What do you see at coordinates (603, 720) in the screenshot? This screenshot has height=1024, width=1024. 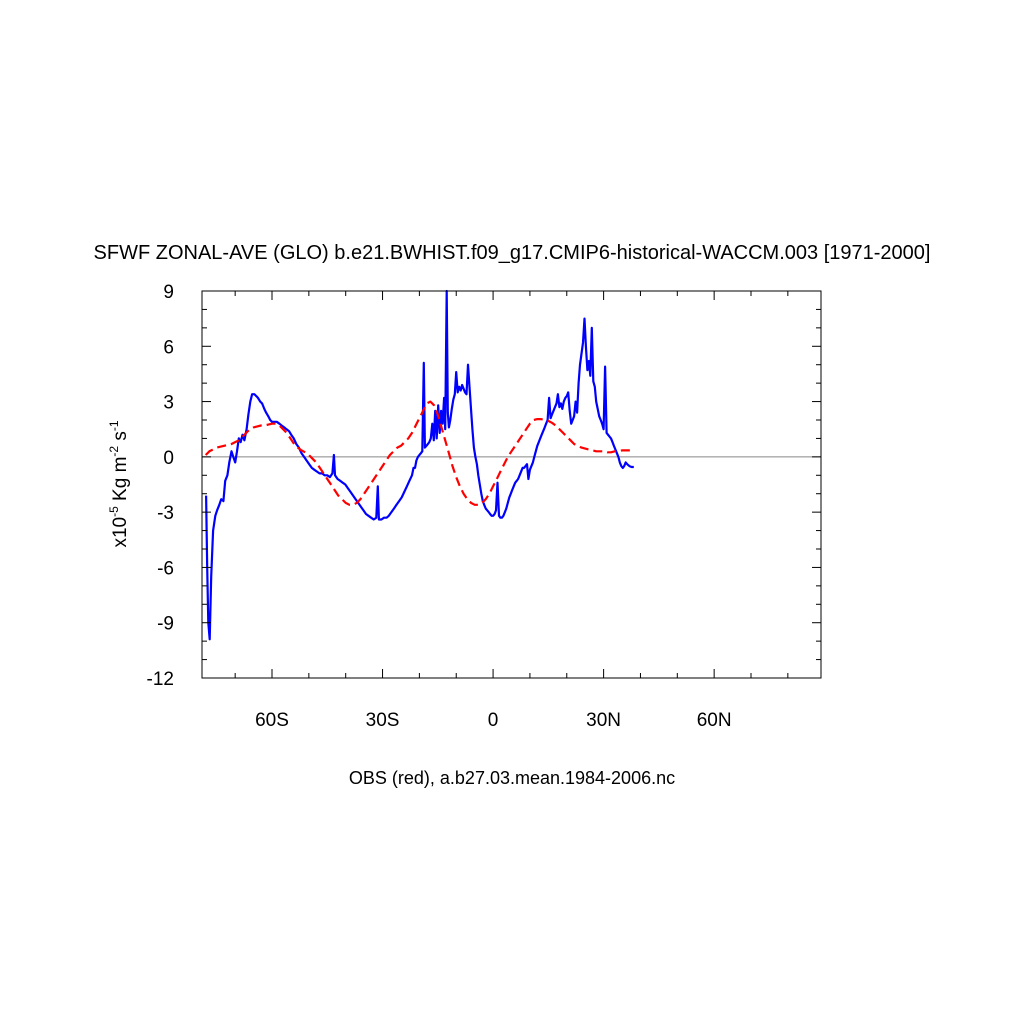 I see `x-tick-label: 30N` at bounding box center [603, 720].